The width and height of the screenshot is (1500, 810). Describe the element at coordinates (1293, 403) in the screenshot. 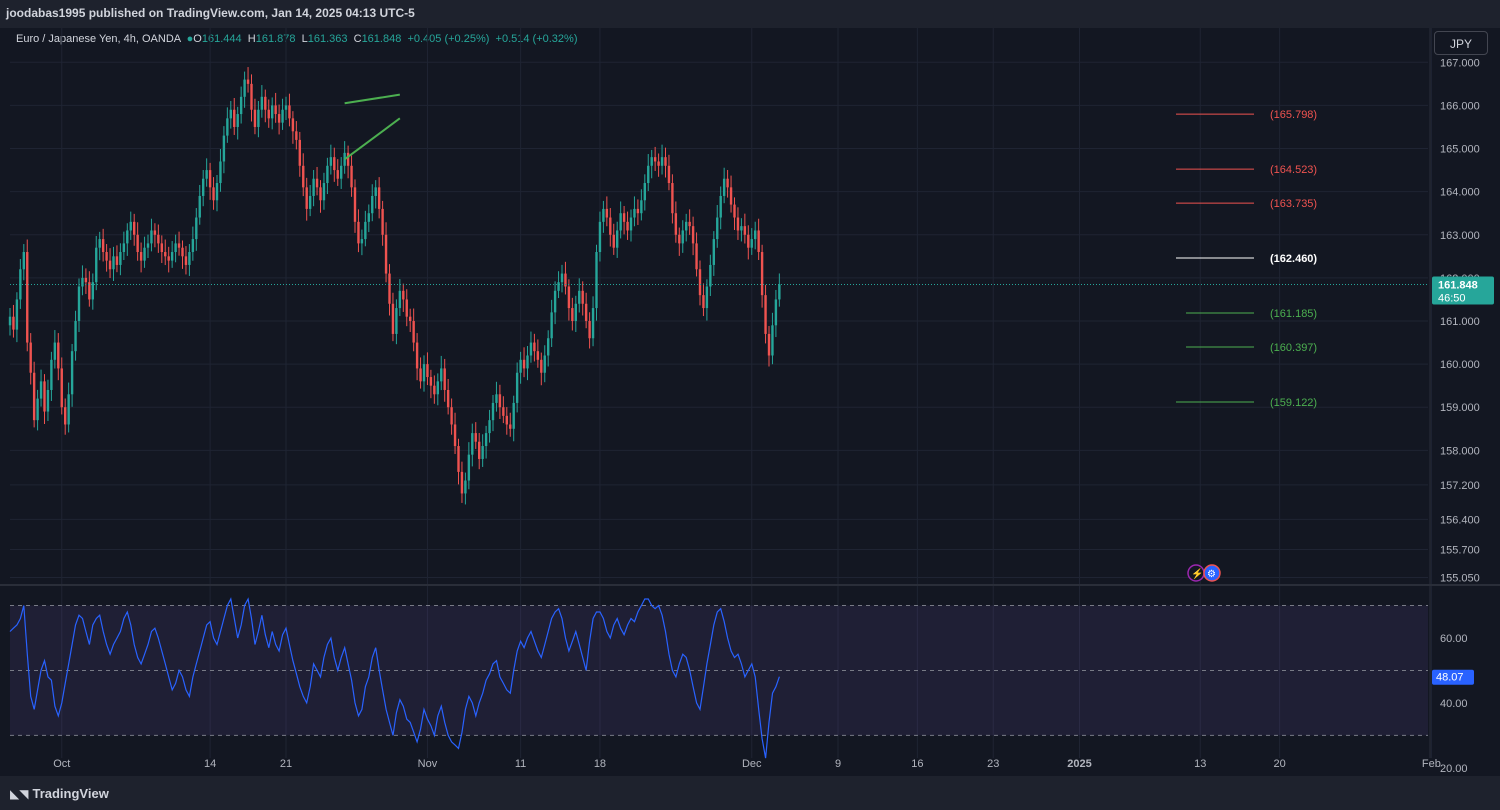

I see `level-label: (159.122)` at that location.